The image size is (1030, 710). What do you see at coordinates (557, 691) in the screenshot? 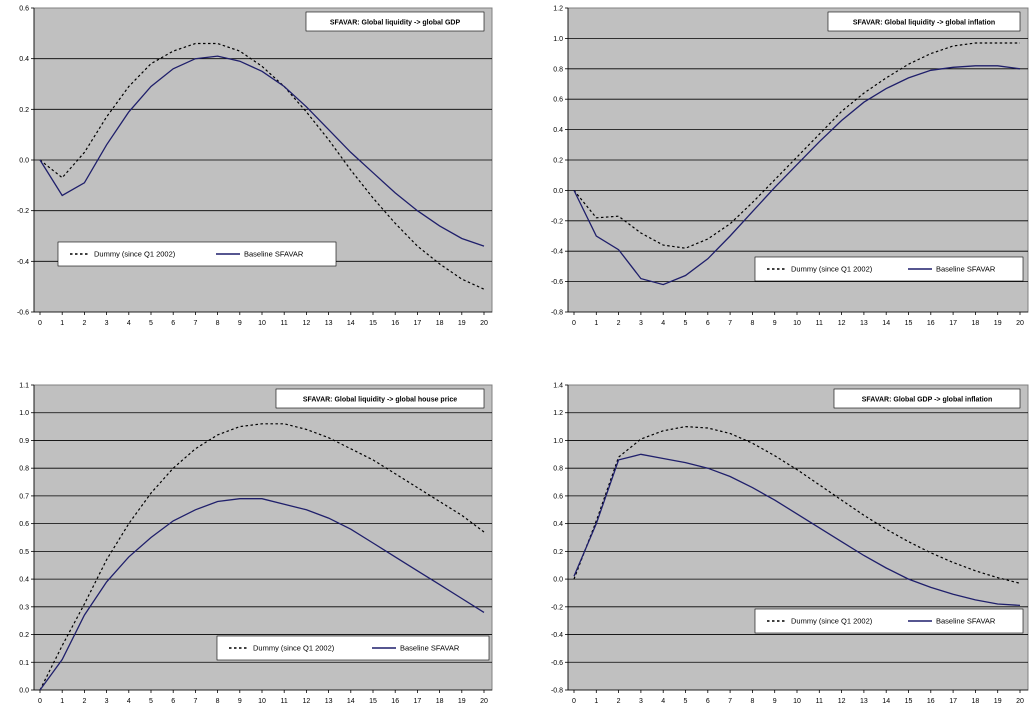
I see `y-tick-label: -0.8` at bounding box center [557, 691].